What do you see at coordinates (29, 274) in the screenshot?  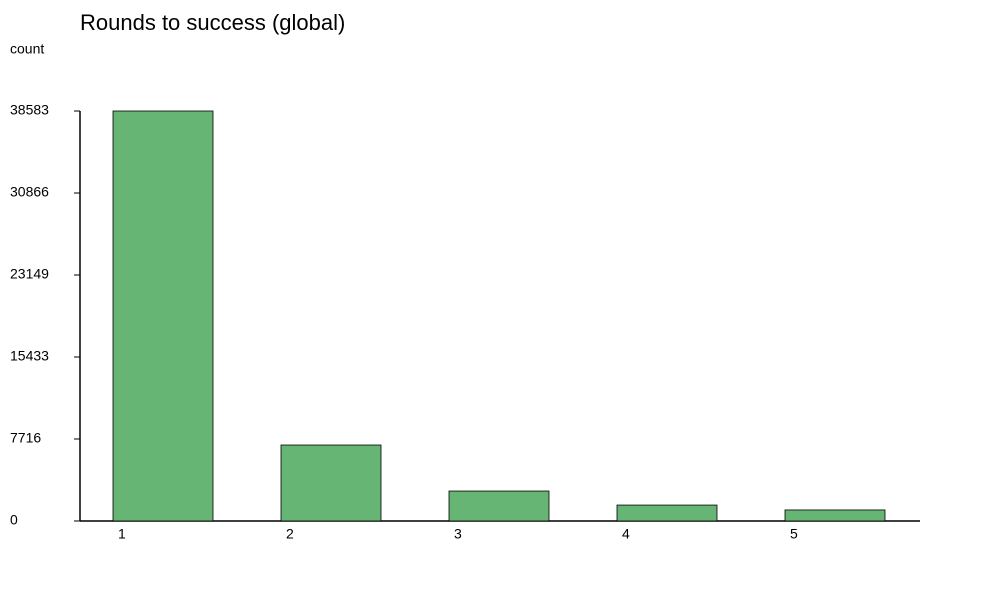 I see `y-tick-label: 23149` at bounding box center [29, 274].